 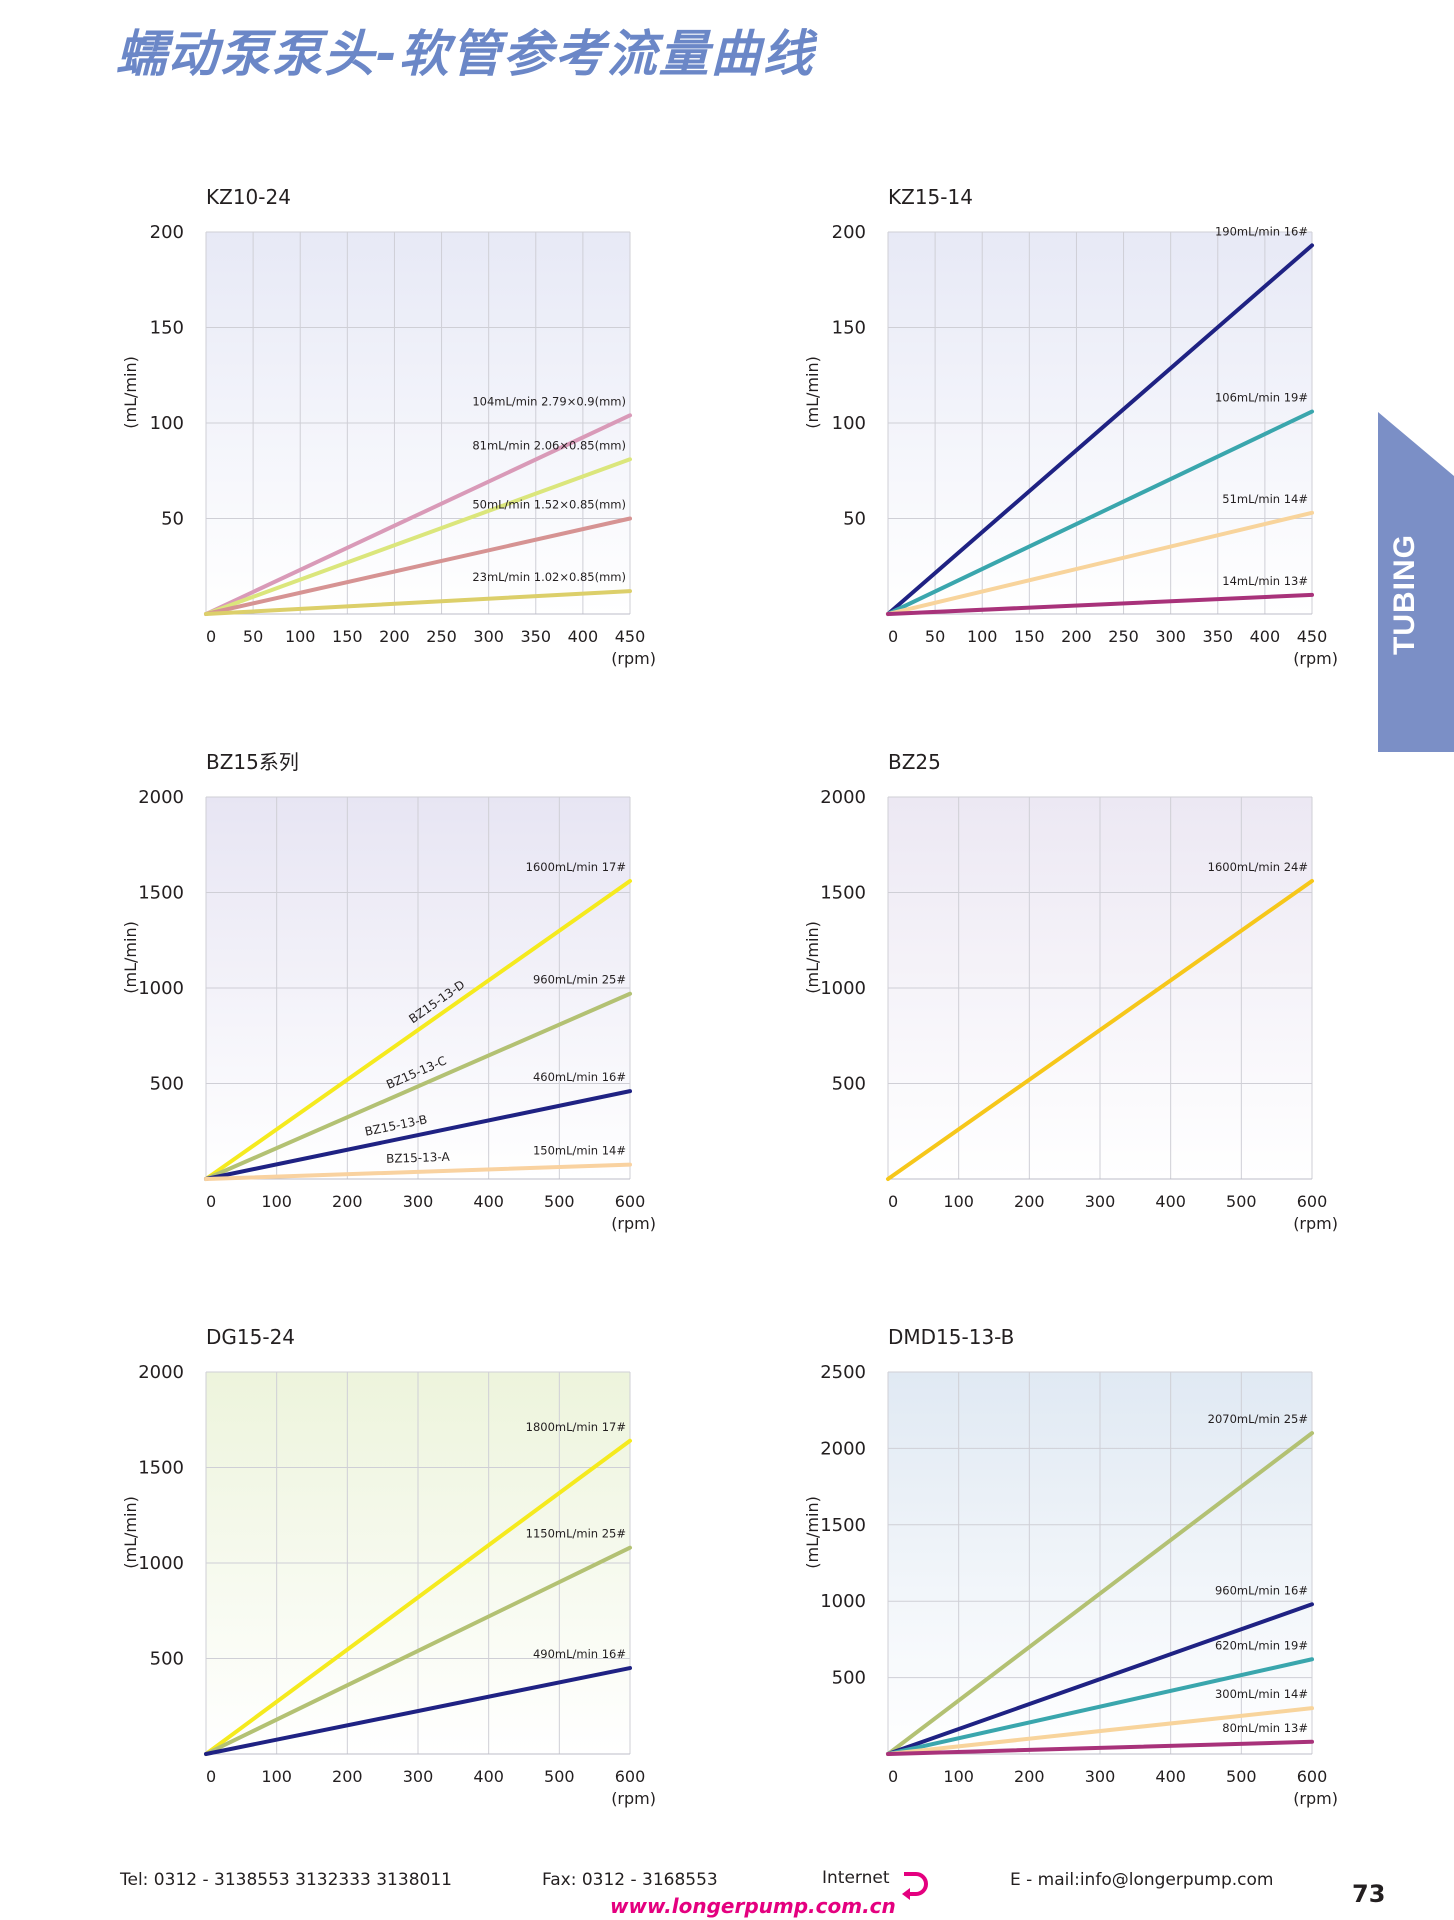 I want to click on series-label-300ml-min-14: 300mL/min 14#, so click(x=1261, y=1694).